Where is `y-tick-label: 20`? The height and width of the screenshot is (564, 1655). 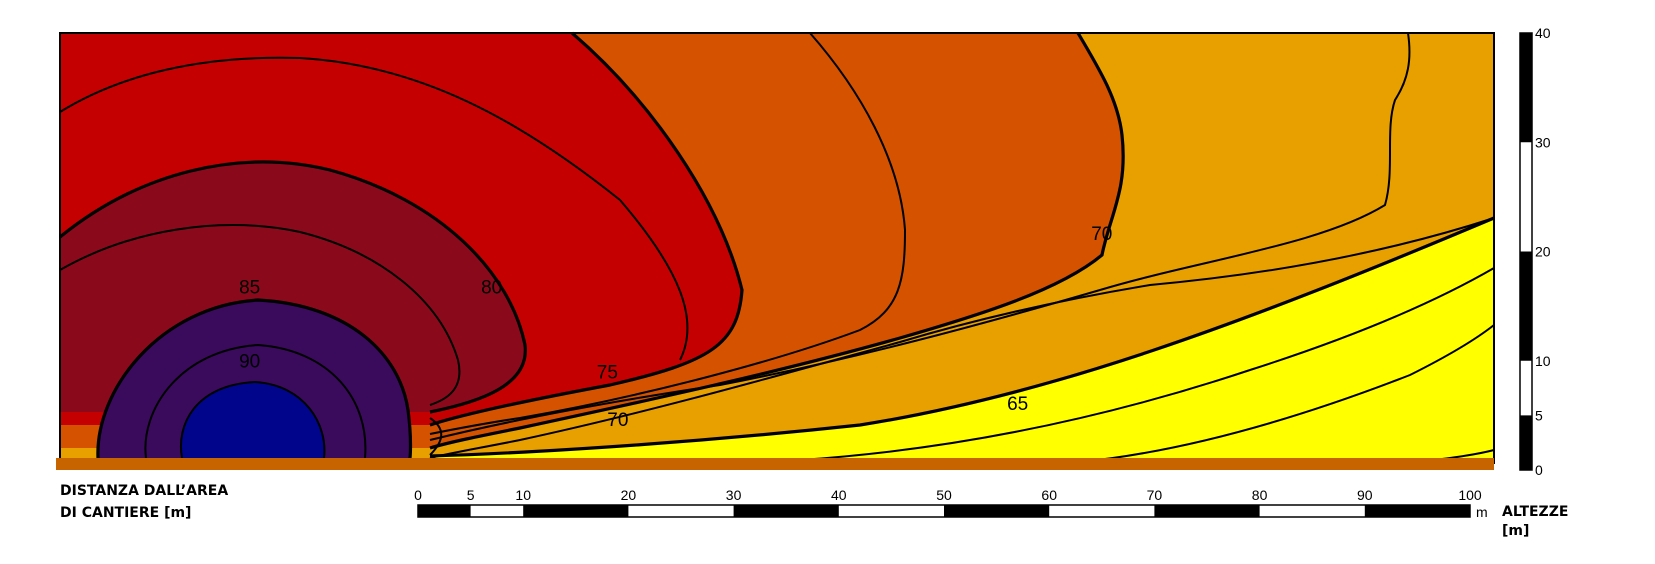
y-tick-label: 20 is located at coordinates (1543, 252).